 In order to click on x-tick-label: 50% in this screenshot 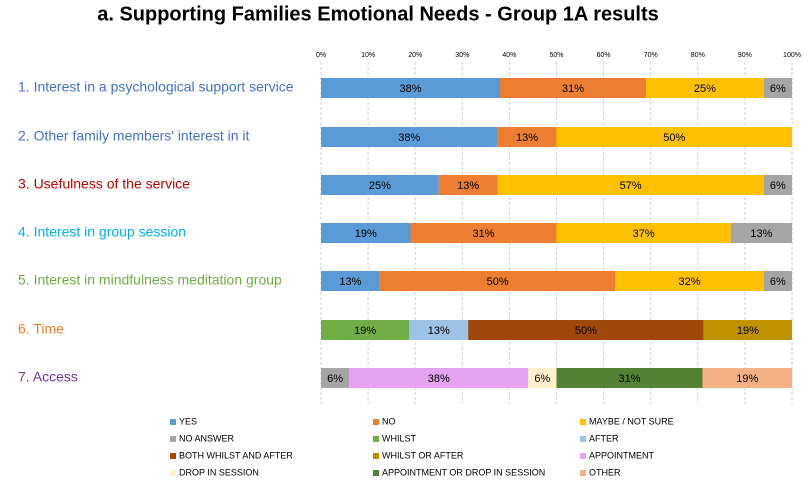, I will do `click(556, 55)`.